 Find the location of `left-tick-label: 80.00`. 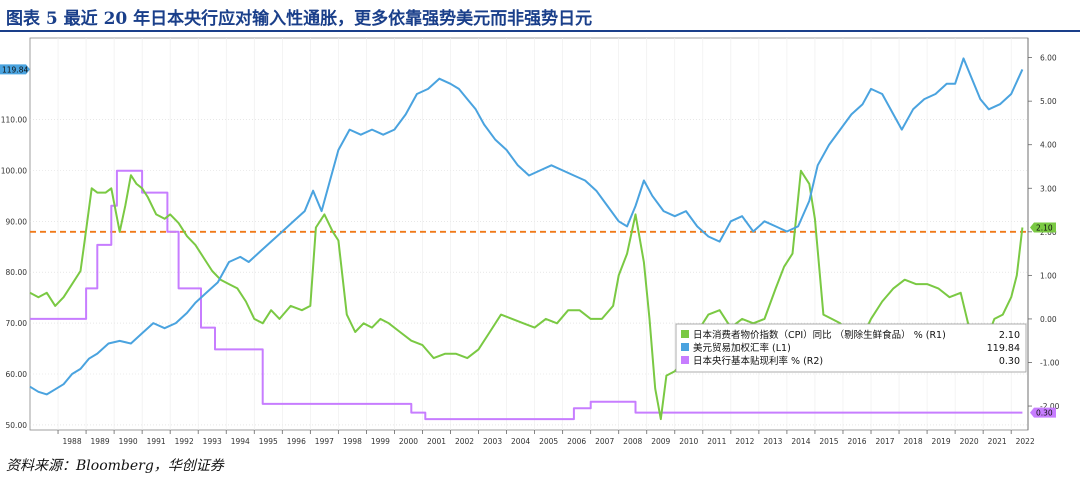

left-tick-label: 80.00 is located at coordinates (17, 272).